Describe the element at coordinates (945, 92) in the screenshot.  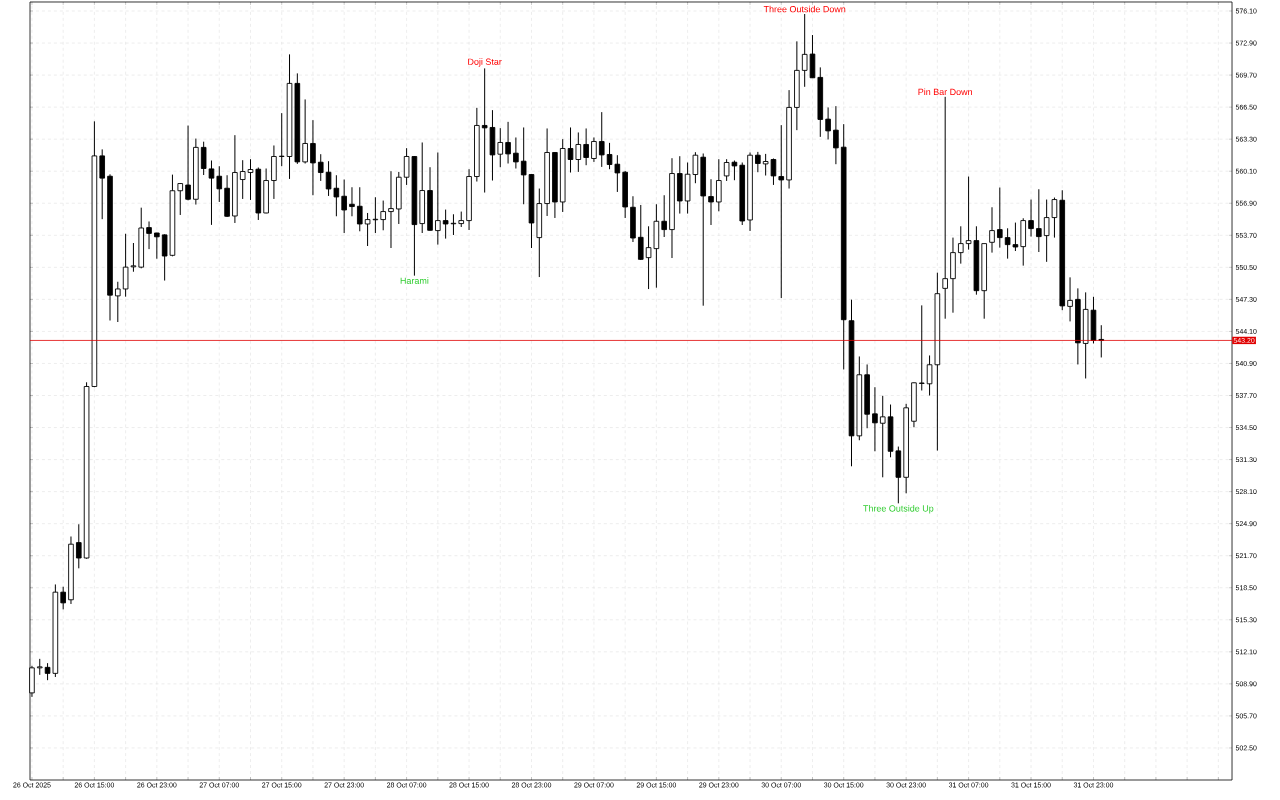
I see `annotation: Pin Bar Down` at that location.